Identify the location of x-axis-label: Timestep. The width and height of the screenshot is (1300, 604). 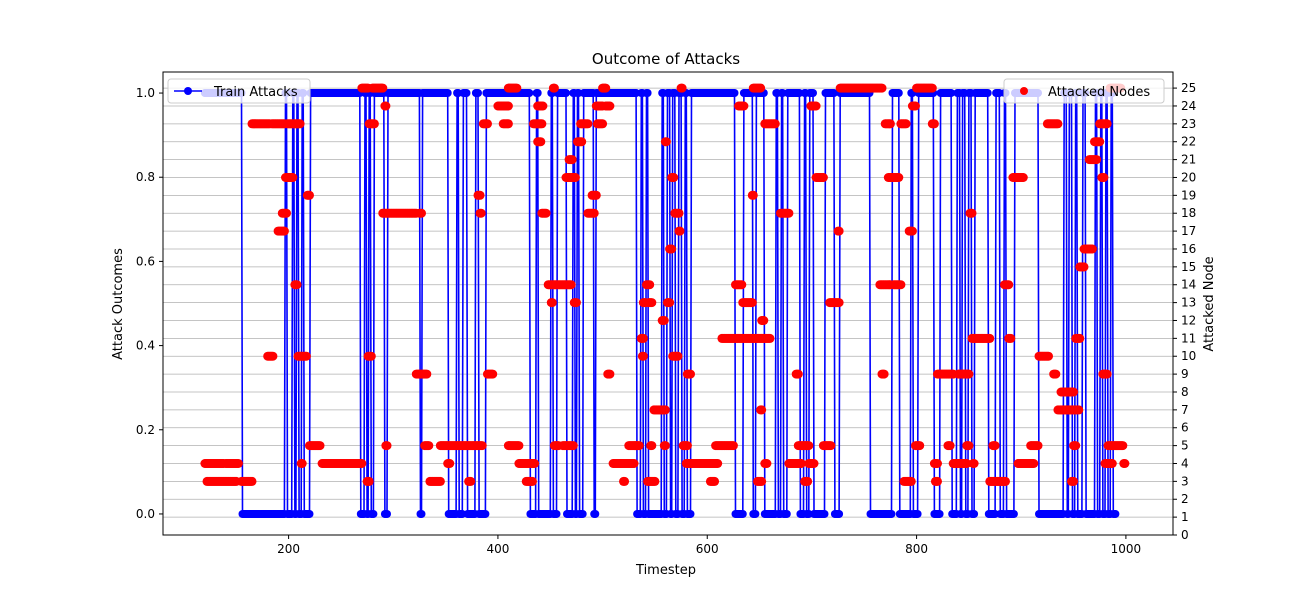
(665, 570).